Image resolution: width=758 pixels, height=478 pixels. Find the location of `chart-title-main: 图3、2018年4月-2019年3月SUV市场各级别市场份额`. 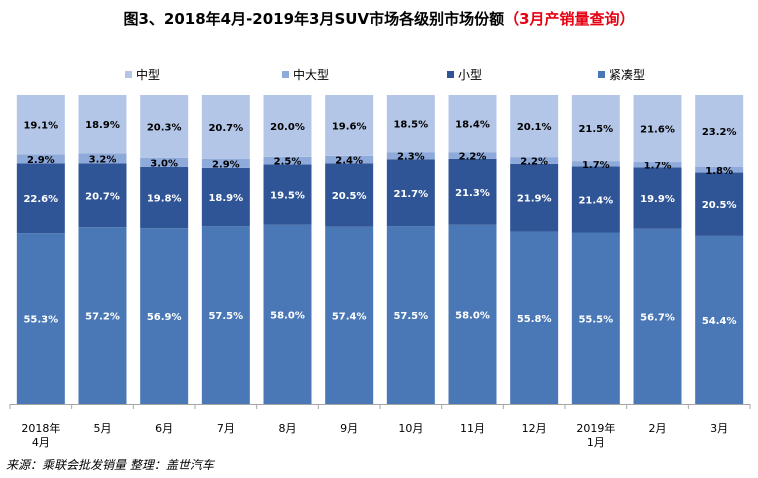

chart-title-main: 图3、2018年4月-2019年3月SUV市场各级别市场份额 is located at coordinates (314, 19).